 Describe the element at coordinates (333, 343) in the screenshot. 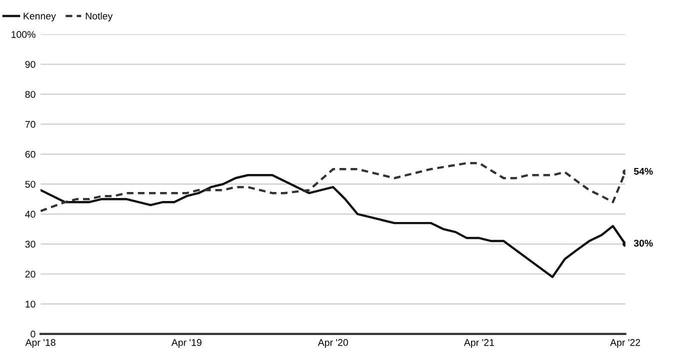

I see `x-tick-label: Apr '20` at that location.